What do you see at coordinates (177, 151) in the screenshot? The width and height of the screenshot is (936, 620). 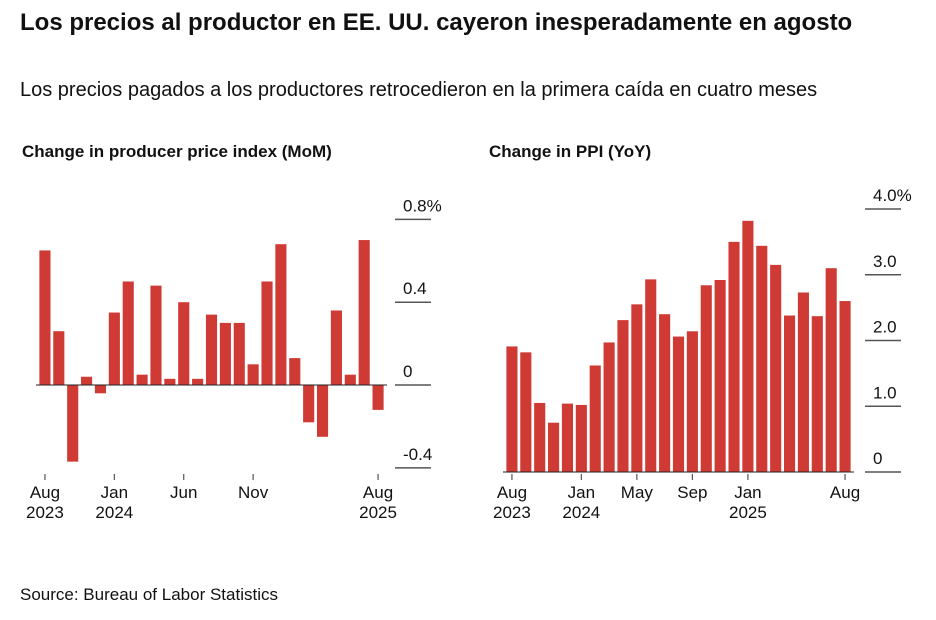 I see `chart-title: Change in producer price index (MoM)` at bounding box center [177, 151].